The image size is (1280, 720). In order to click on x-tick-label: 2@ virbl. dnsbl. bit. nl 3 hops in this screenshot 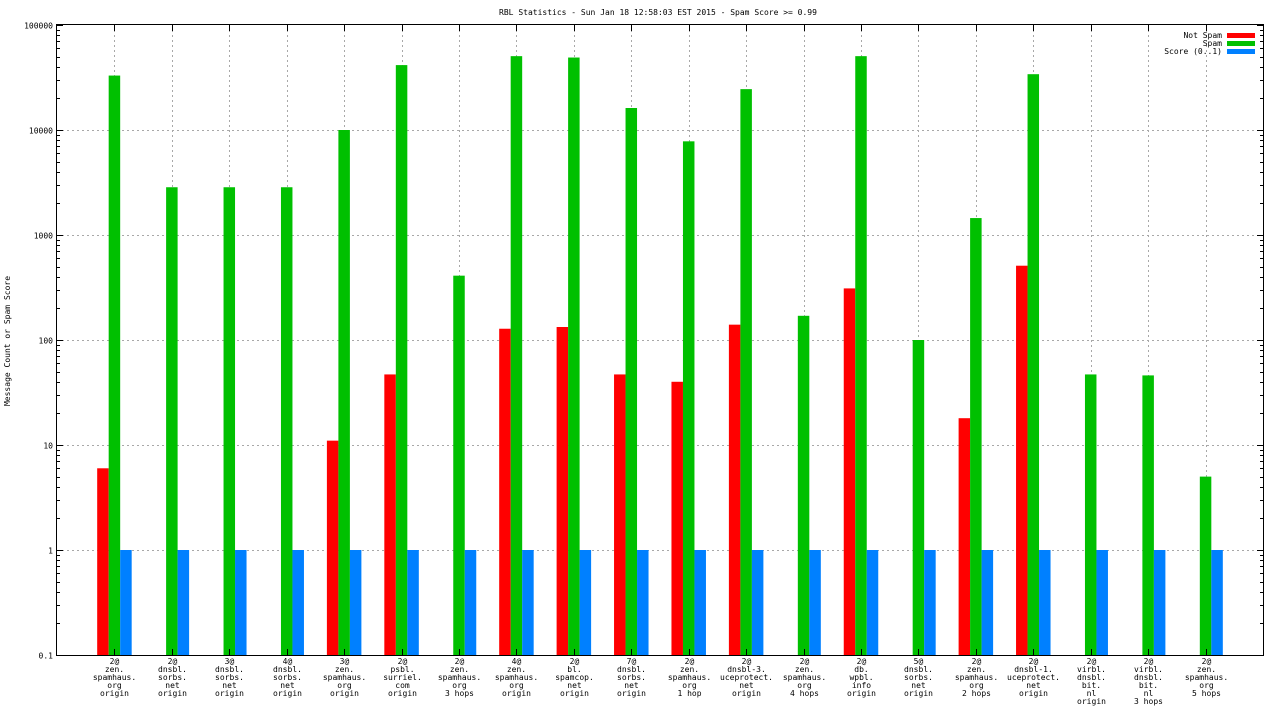, I will do `click(1148, 681)`.